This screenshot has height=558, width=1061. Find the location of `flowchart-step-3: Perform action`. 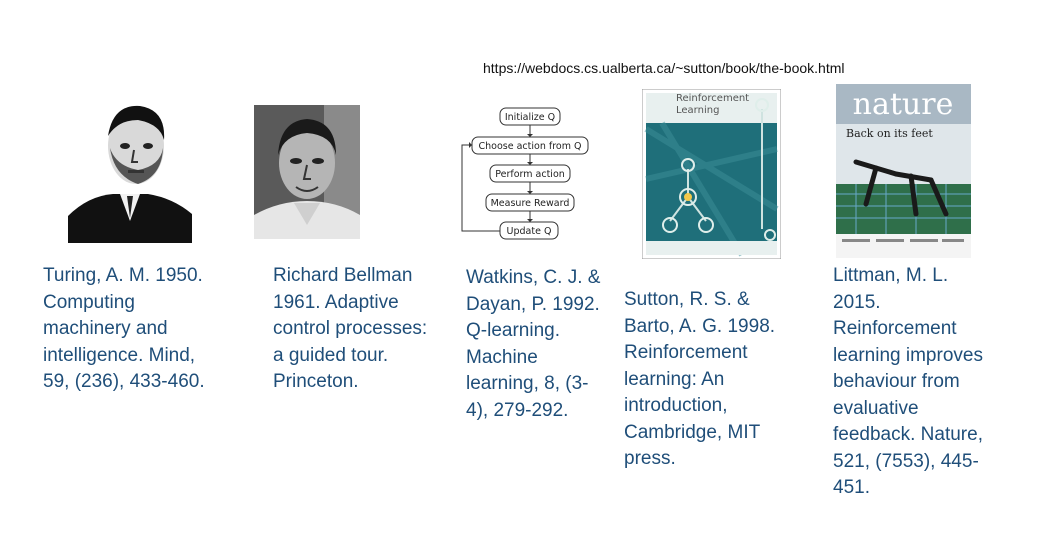

flowchart-step-3: Perform action is located at coordinates (530, 174).